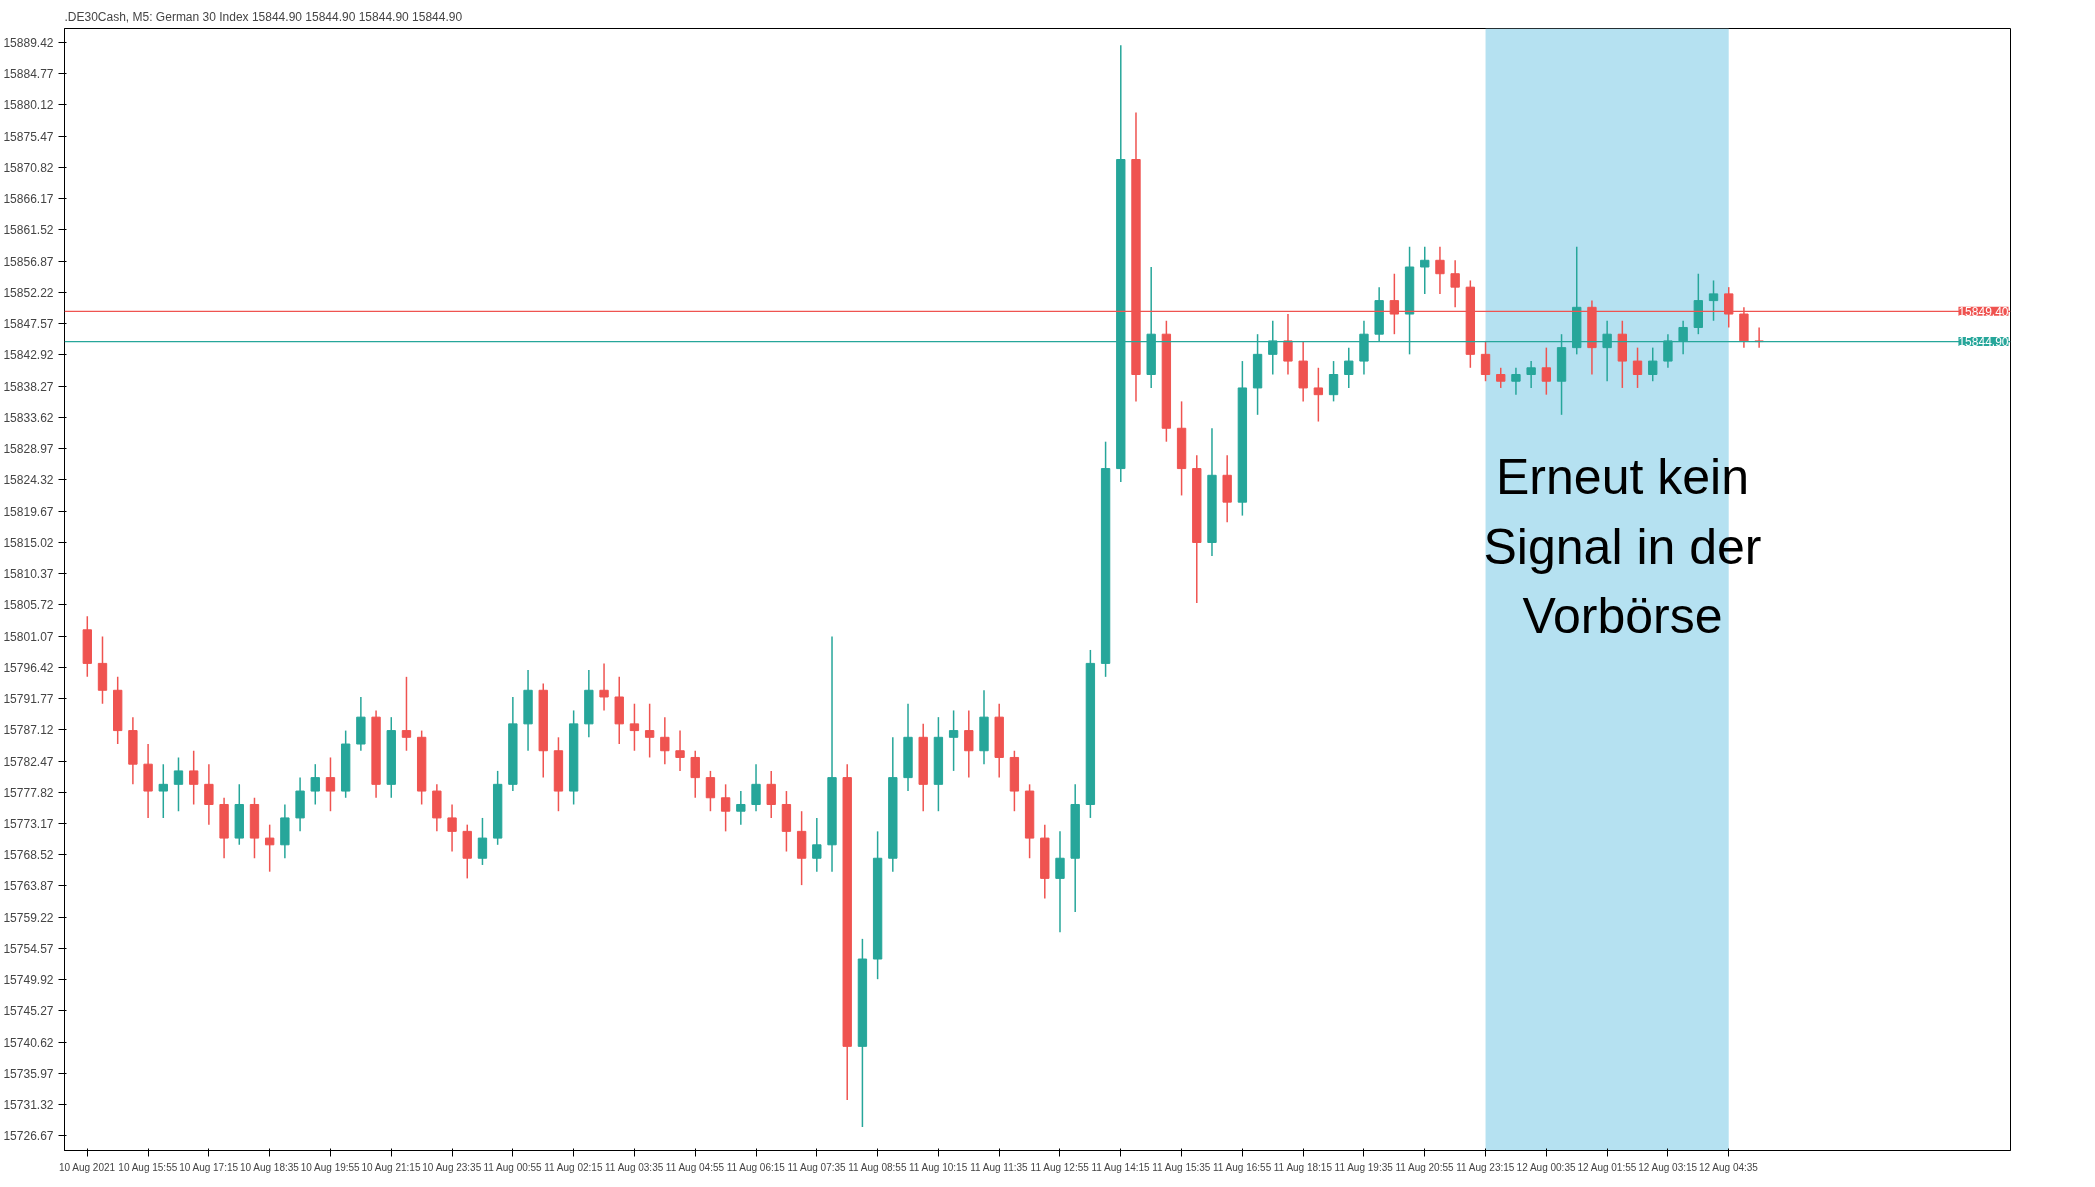 The height and width of the screenshot is (1187, 2095). What do you see at coordinates (28, 199) in the screenshot?
I see `y-tick-label: 15866.17` at bounding box center [28, 199].